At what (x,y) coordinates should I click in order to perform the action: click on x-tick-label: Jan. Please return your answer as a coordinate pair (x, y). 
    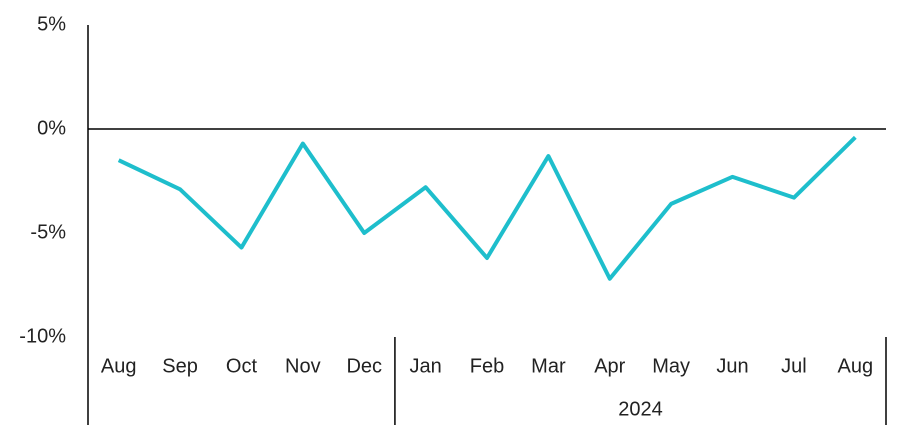
    Looking at the image, I should click on (425, 366).